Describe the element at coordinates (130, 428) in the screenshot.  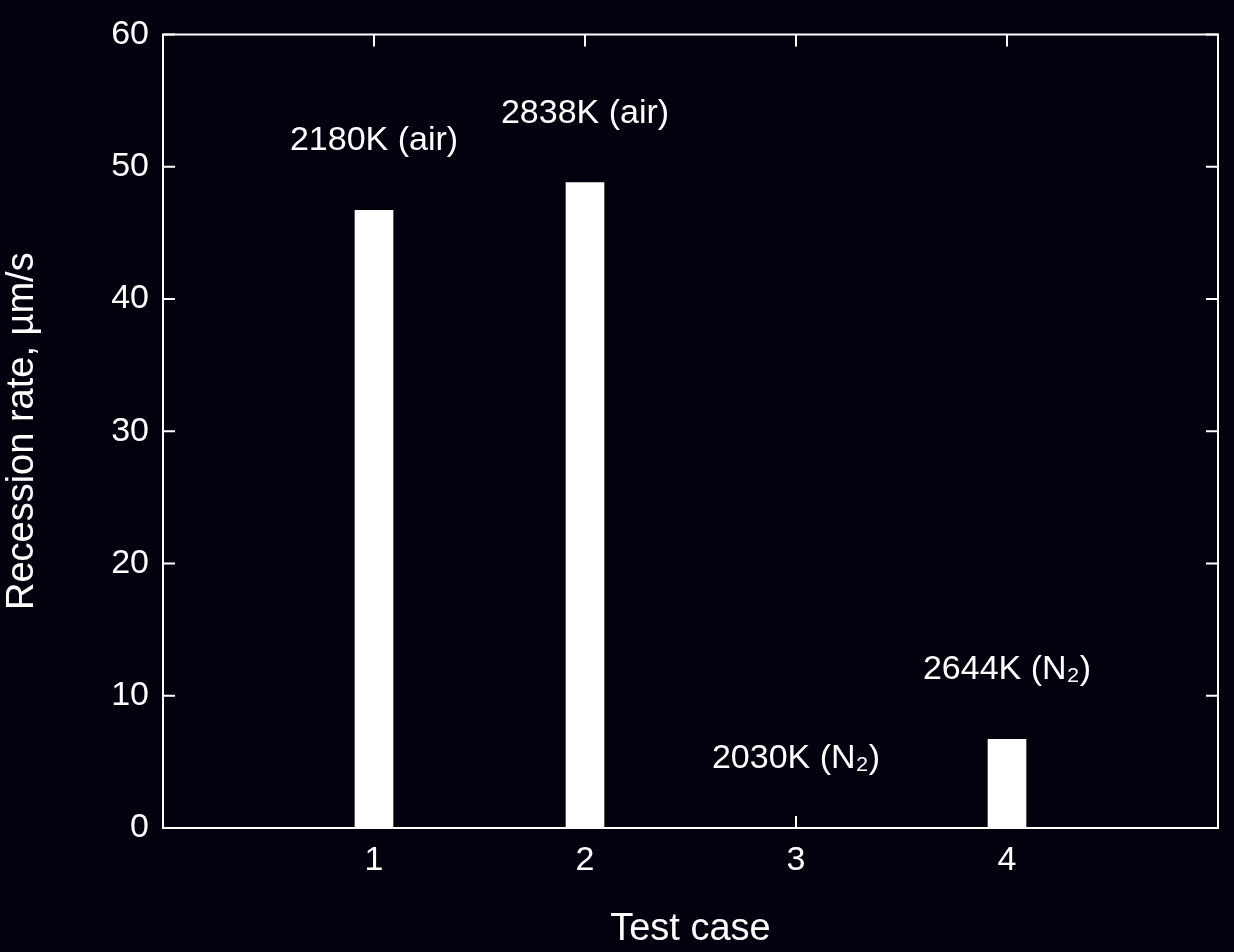
I see `y-tick-label: 30` at that location.